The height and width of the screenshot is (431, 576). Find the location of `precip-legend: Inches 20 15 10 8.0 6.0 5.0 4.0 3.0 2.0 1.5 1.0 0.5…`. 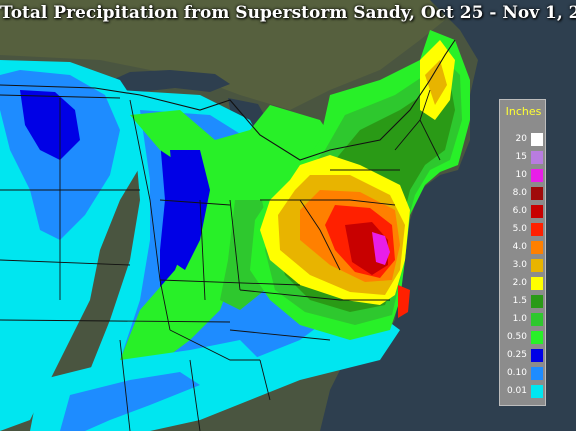

precip-legend: Inches 20 15 10 8.0 6.0 5.0 4.0 3.0 2.0 1.5 1.0 0.5… is located at coordinates (522, 252).